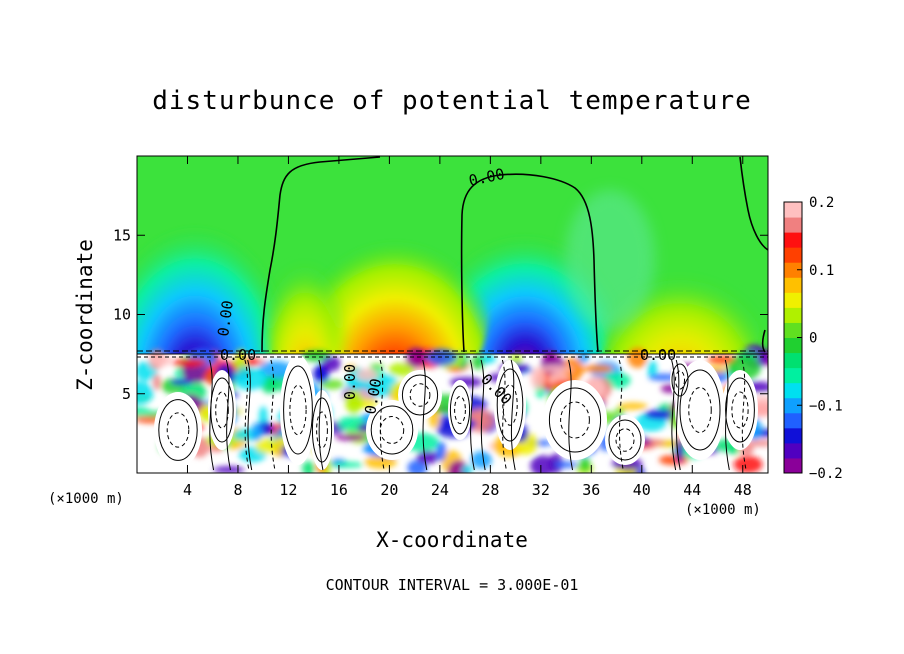  Describe the element at coordinates (187, 490) in the screenshot. I see `x-tick-label: 4` at that location.